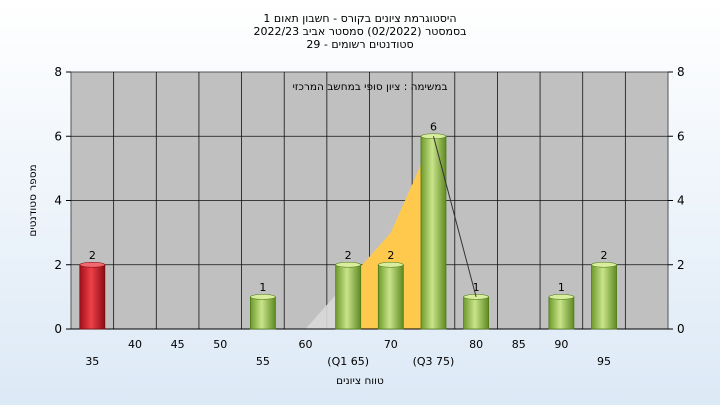 The height and width of the screenshot is (405, 720). Describe the element at coordinates (434, 361) in the screenshot. I see `x-tick-label: (Q3 75)` at that location.